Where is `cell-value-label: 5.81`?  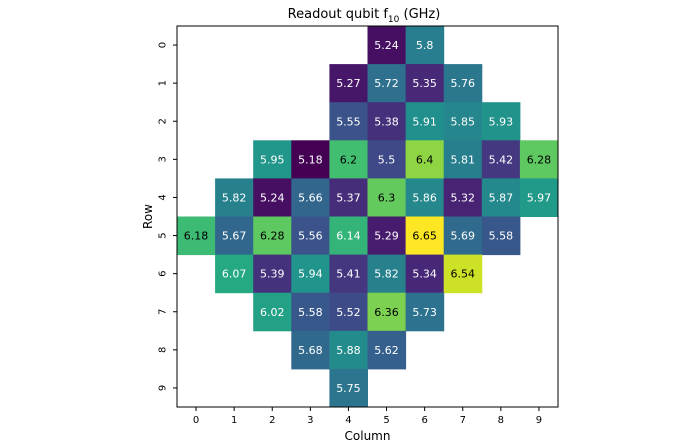 cell-value-label: 5.81 is located at coordinates (463, 159).